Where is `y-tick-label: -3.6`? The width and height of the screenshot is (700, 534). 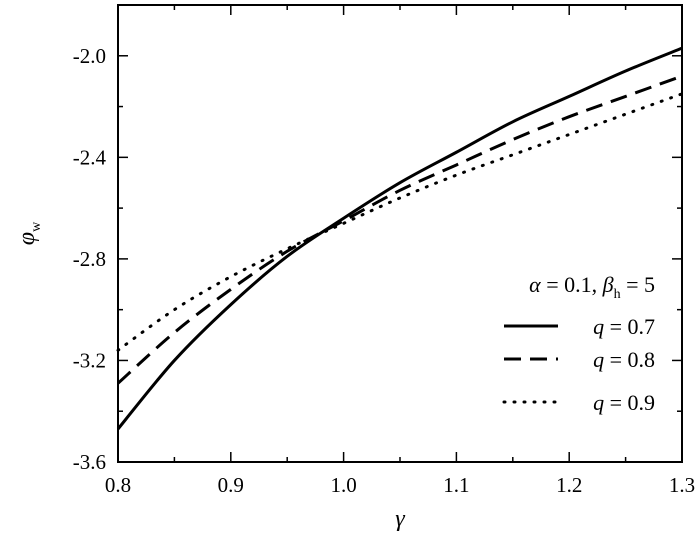
y-tick-label: -3.6 is located at coordinates (89, 462).